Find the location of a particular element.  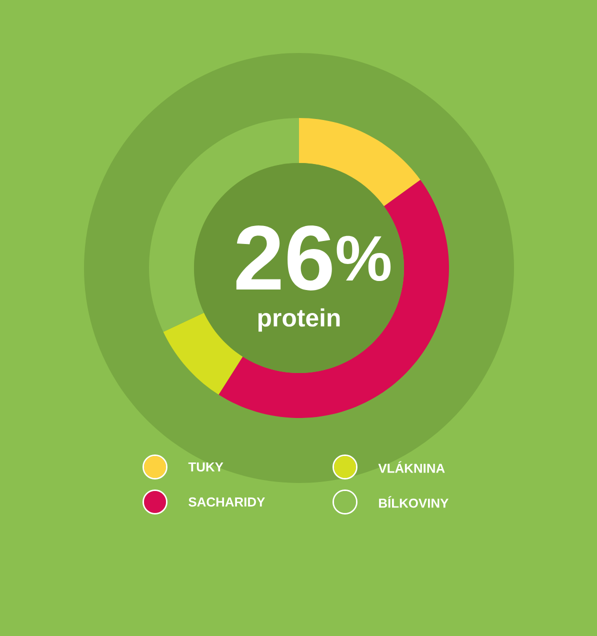

legend-label: TUKY is located at coordinates (206, 467).